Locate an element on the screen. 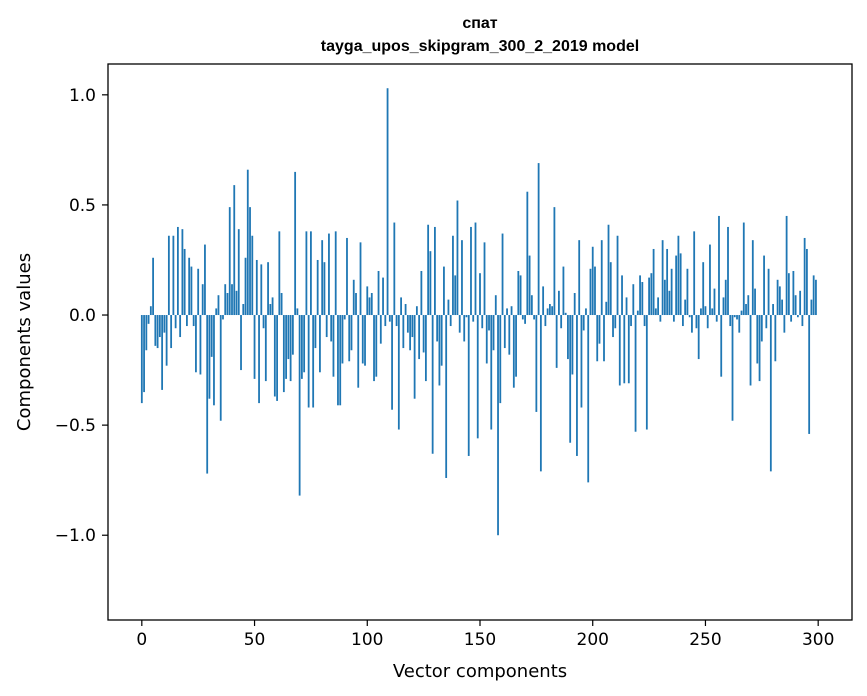  x-axis-label: Vector components is located at coordinates (480, 671).